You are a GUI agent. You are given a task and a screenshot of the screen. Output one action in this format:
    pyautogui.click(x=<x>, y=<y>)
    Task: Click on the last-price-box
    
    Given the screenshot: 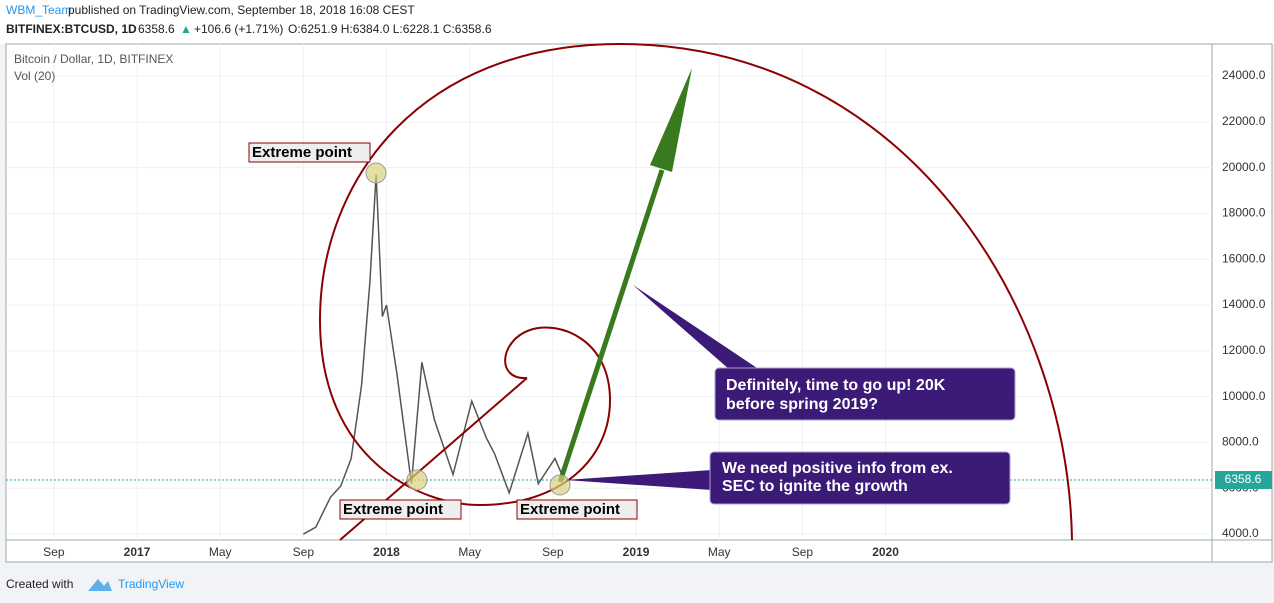 What is the action you would take?
    pyautogui.click(x=1243, y=480)
    